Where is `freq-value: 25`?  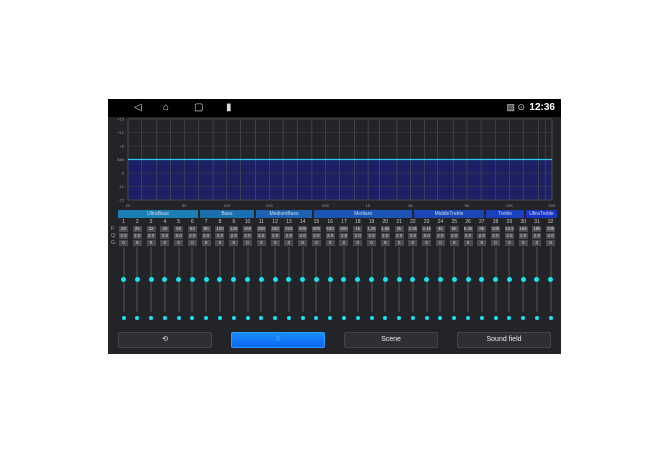 freq-value: 25 is located at coordinates (137, 229).